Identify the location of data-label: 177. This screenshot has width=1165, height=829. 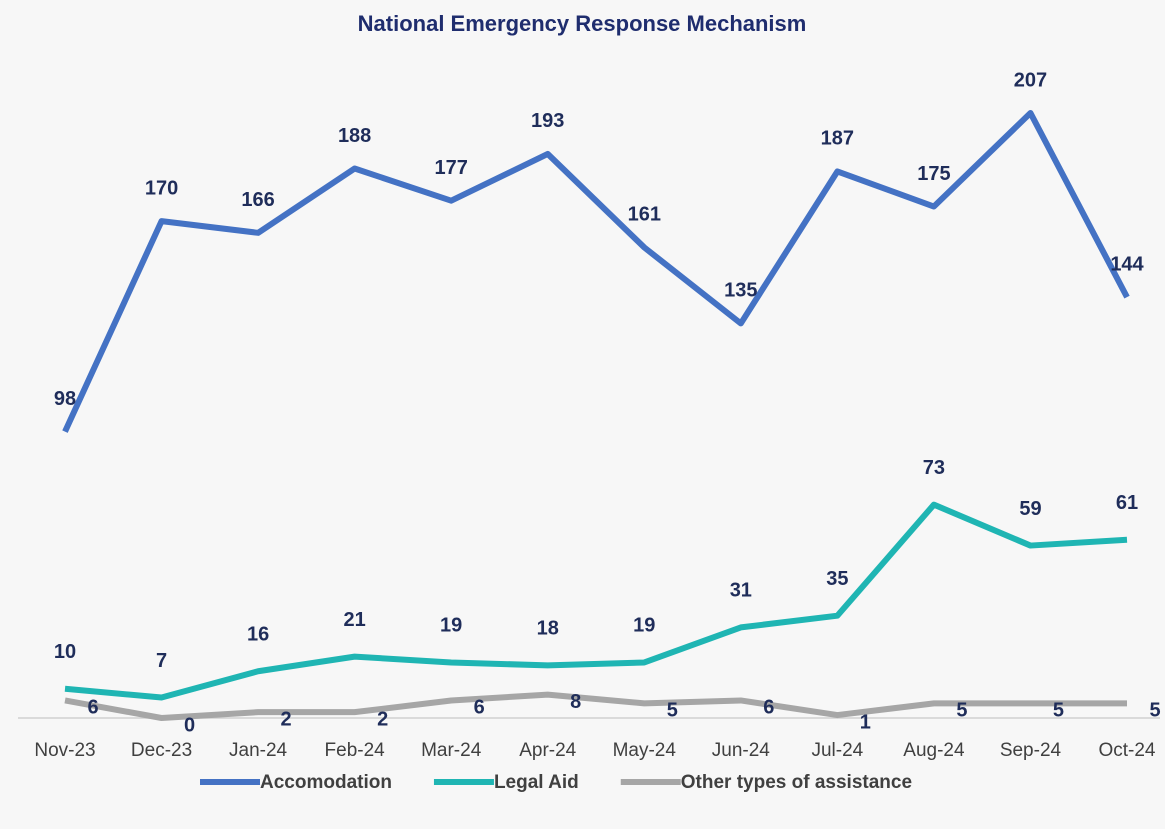
(450, 168).